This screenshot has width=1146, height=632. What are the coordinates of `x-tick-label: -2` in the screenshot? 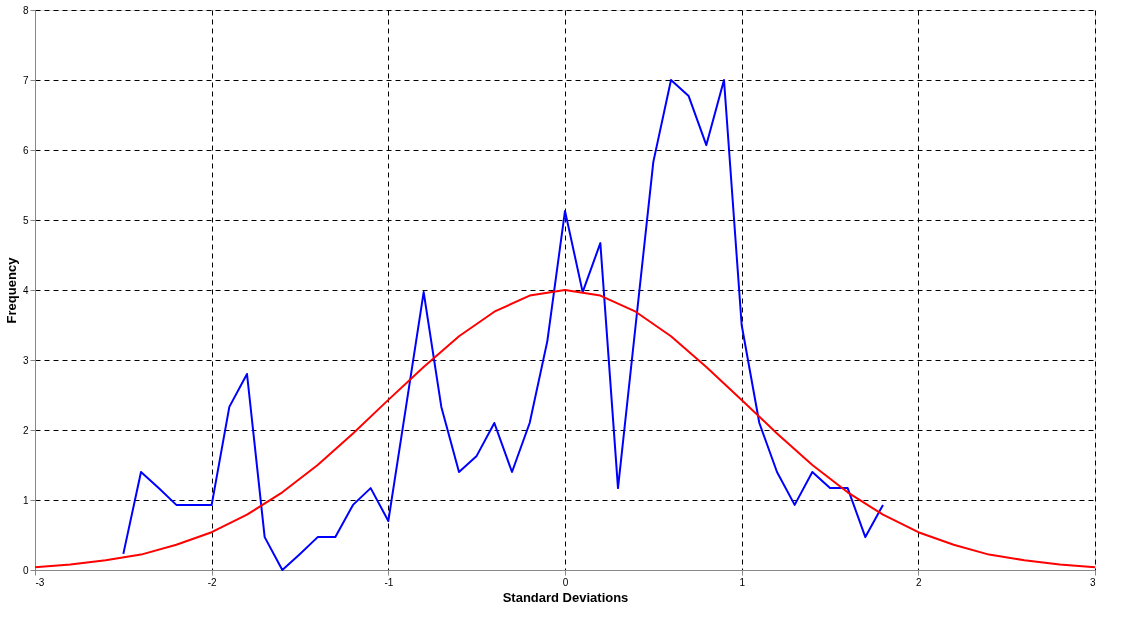 It's located at (212, 582).